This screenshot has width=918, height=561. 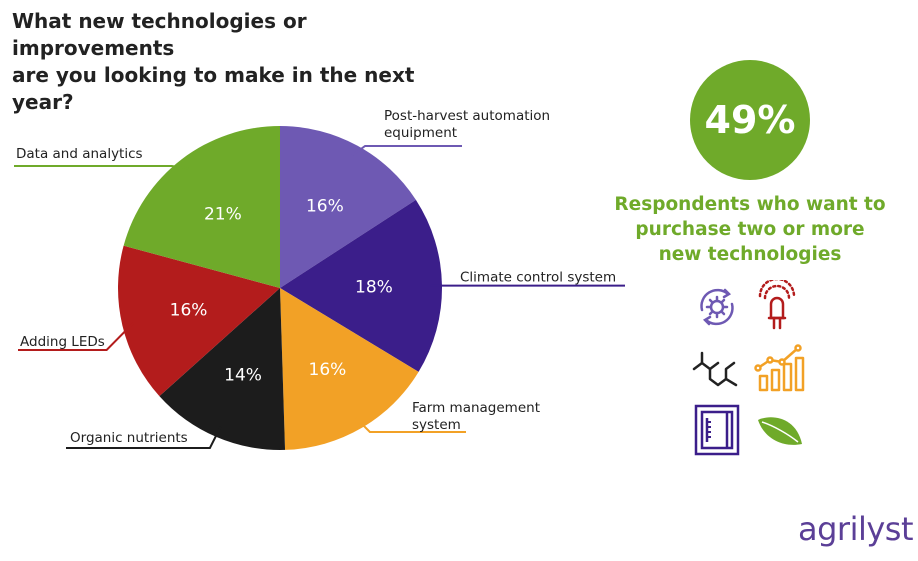 What do you see at coordinates (717, 430) in the screenshot?
I see `climate-control-panel-icon` at bounding box center [717, 430].